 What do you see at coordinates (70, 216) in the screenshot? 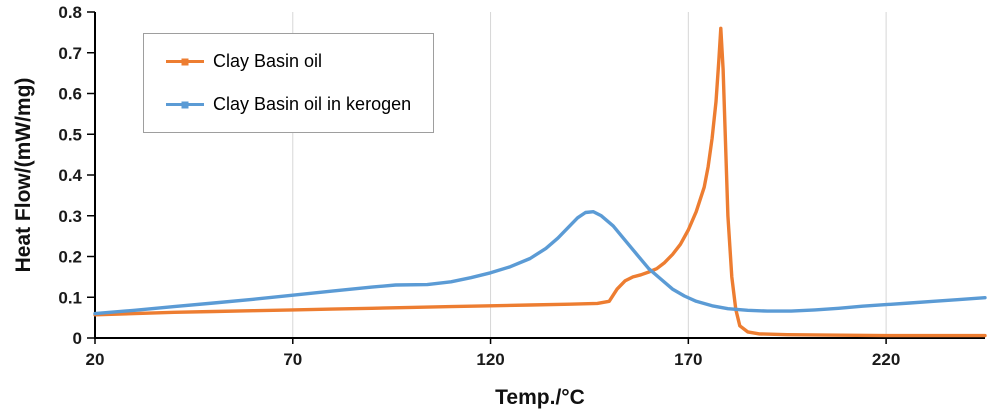
I see `y-tick-label-3: 0.3` at bounding box center [70, 216].